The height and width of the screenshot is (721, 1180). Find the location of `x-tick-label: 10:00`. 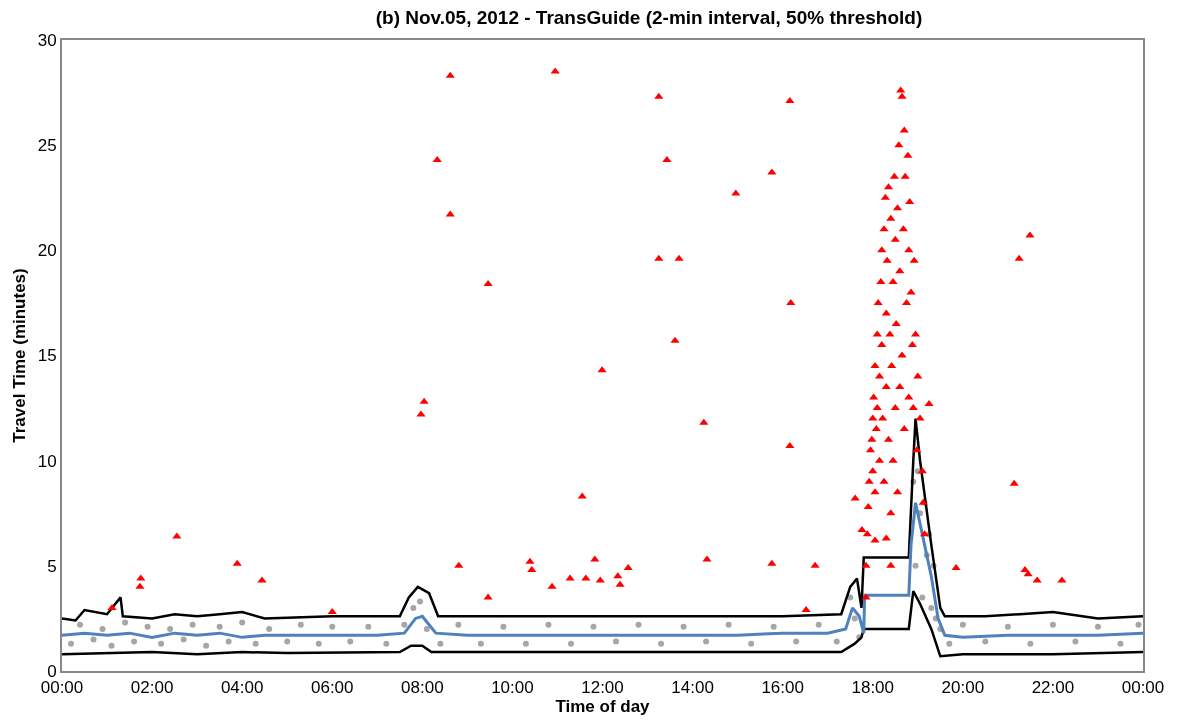

x-tick-label: 10:00 is located at coordinates (512, 688).